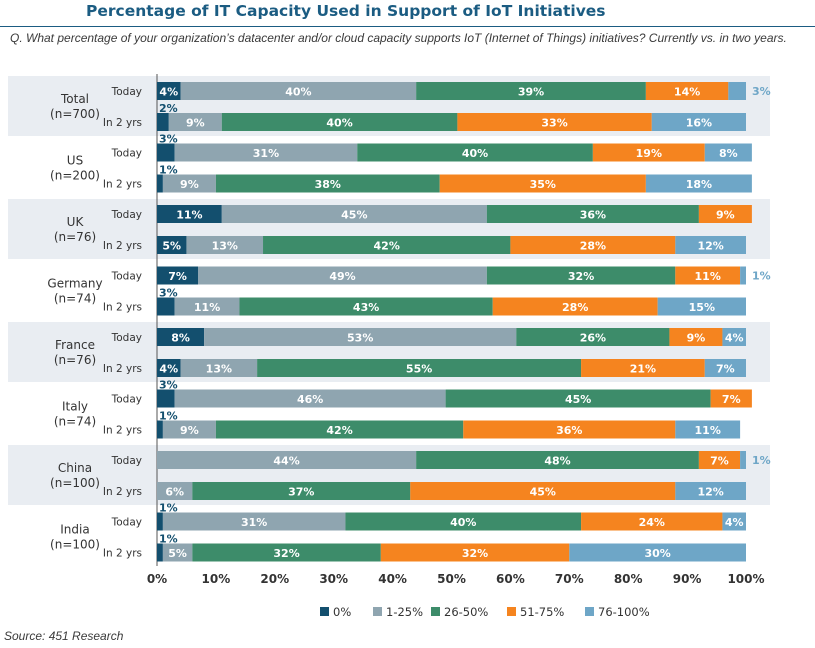  Describe the element at coordinates (392, 579) in the screenshot. I see `x-tick-label: 40%` at that location.